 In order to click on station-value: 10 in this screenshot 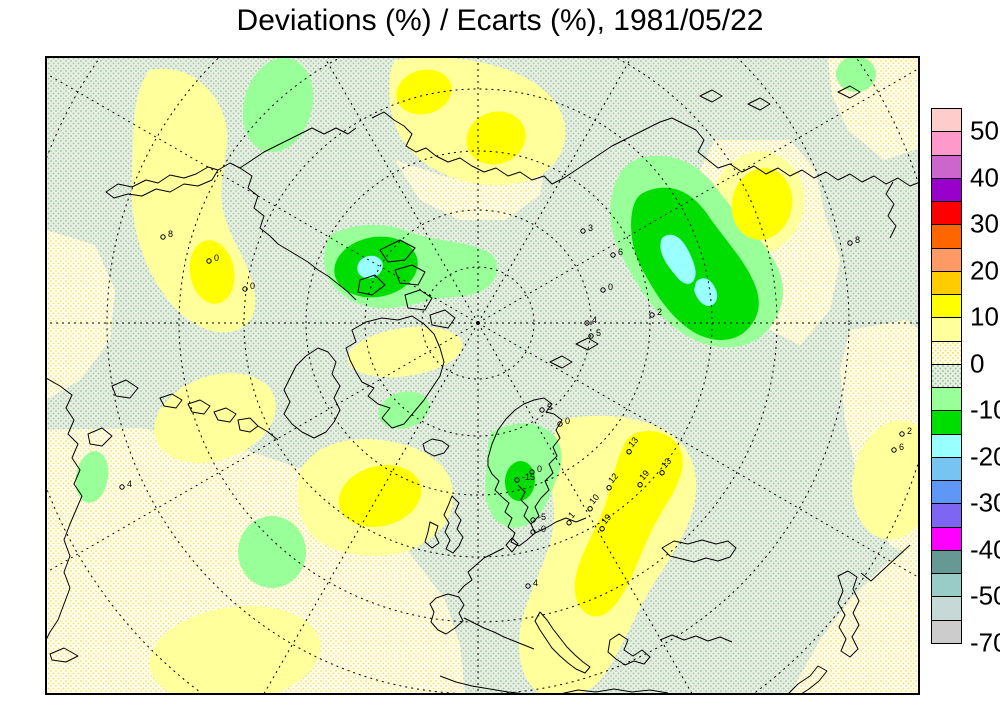, I will do `click(594, 502)`.